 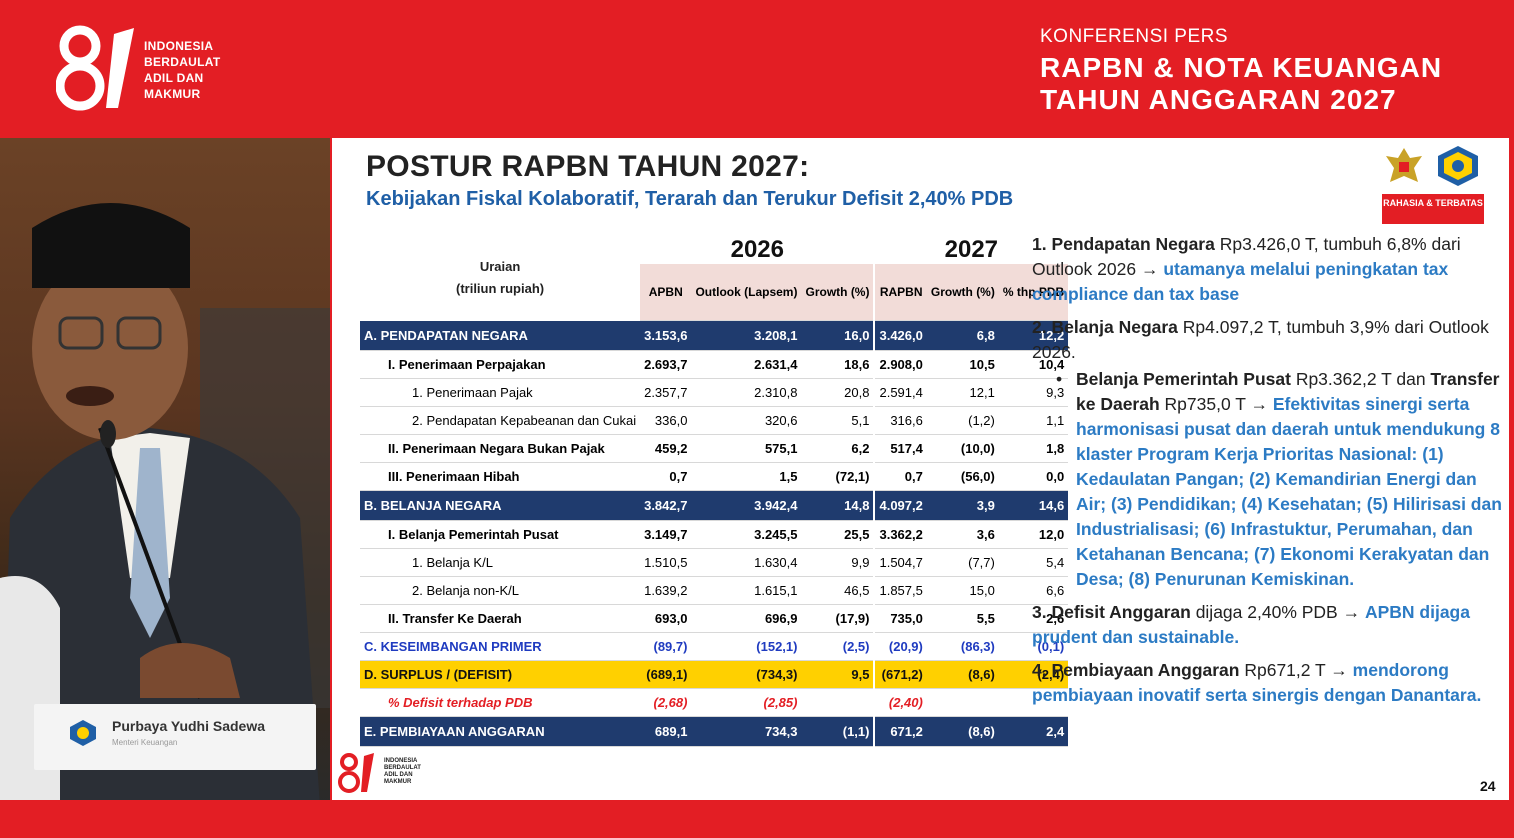 What do you see at coordinates (1033, 646) in the screenshot?
I see `row-value: (0,1)` at bounding box center [1033, 646].